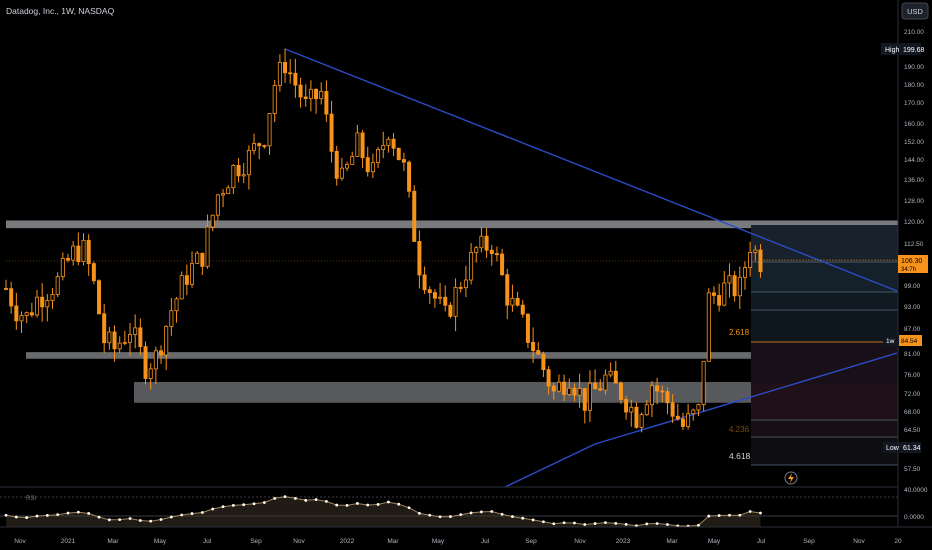 The height and width of the screenshot is (550, 932). I want to click on low-label: Low, so click(893, 448).